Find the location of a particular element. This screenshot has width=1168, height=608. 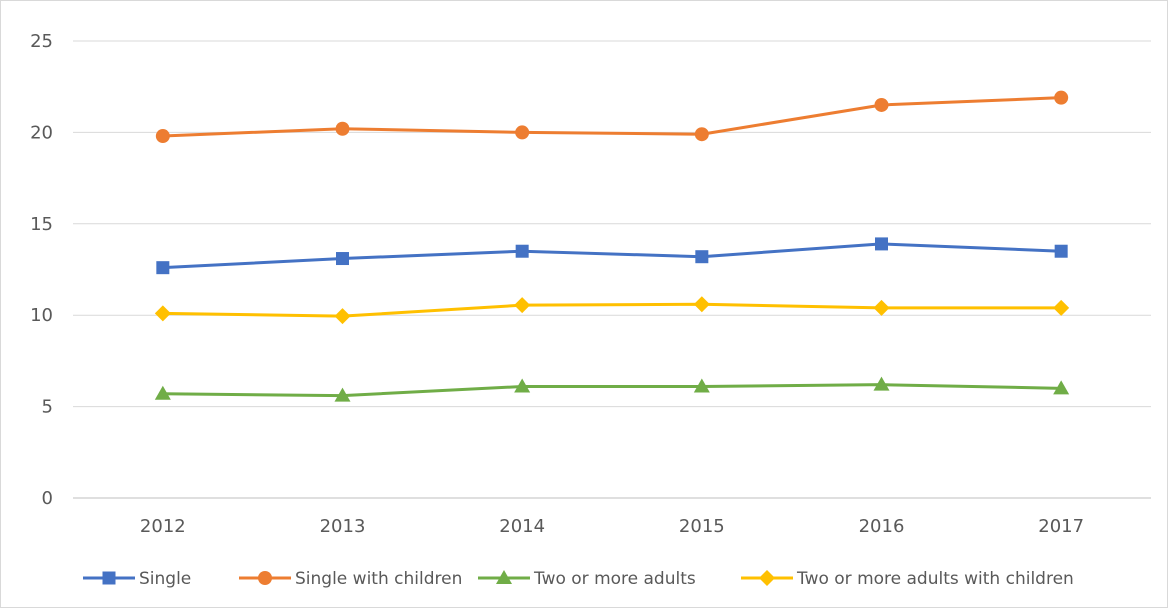

legend-marker-single-with-children is located at coordinates (265, 578).